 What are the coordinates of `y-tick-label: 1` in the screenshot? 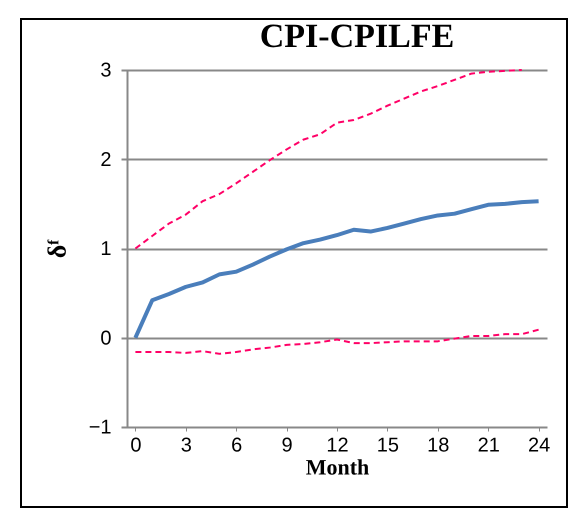 It's located at (106, 249).